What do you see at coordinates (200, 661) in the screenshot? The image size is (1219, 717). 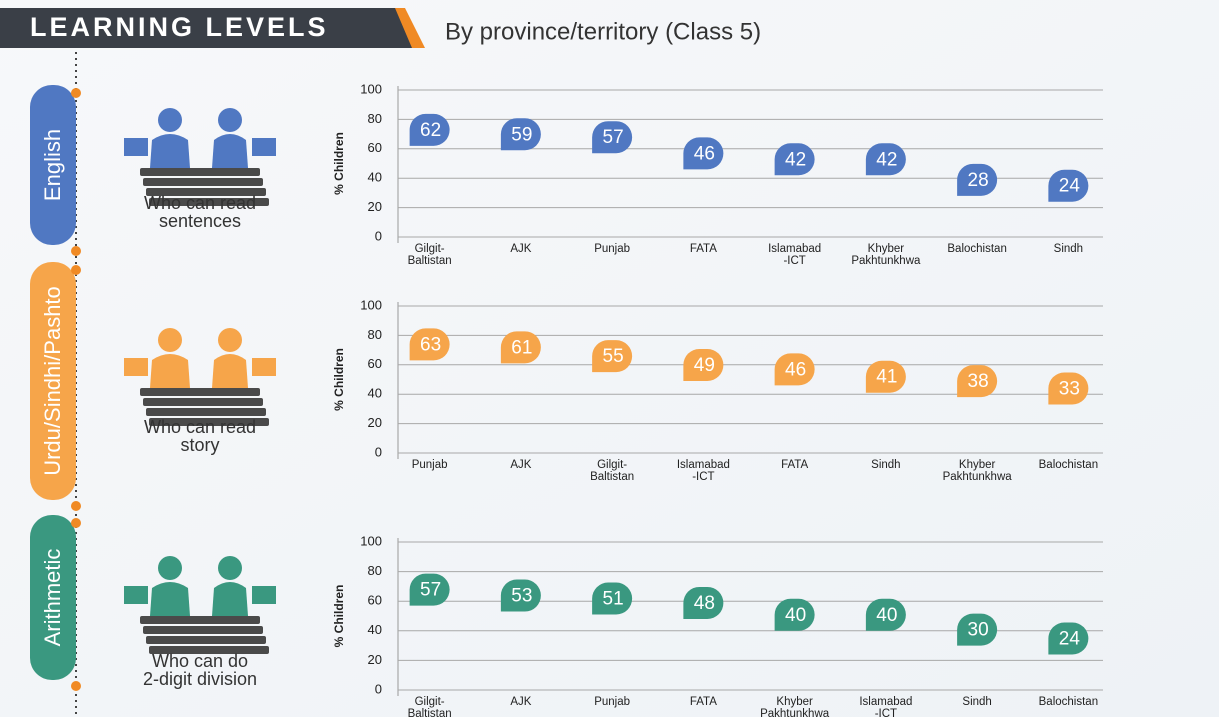 I see `caption: Who can do` at bounding box center [200, 661].